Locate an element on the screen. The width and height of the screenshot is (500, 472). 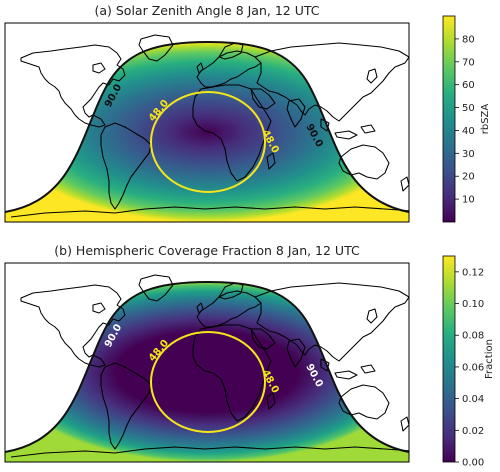
colorbar-tick-label: 60 is located at coordinates (468, 85).